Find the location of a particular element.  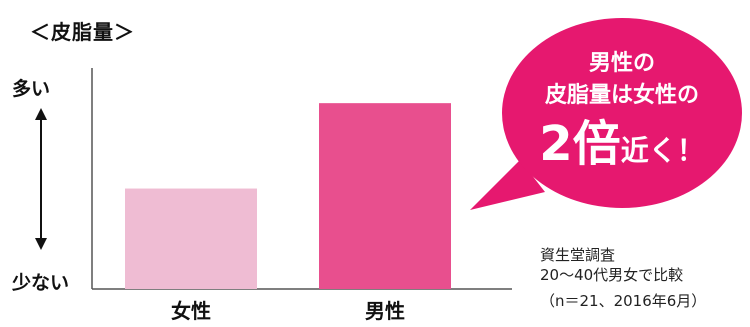

x-tick-label-female: 女性 is located at coordinates (191, 311).